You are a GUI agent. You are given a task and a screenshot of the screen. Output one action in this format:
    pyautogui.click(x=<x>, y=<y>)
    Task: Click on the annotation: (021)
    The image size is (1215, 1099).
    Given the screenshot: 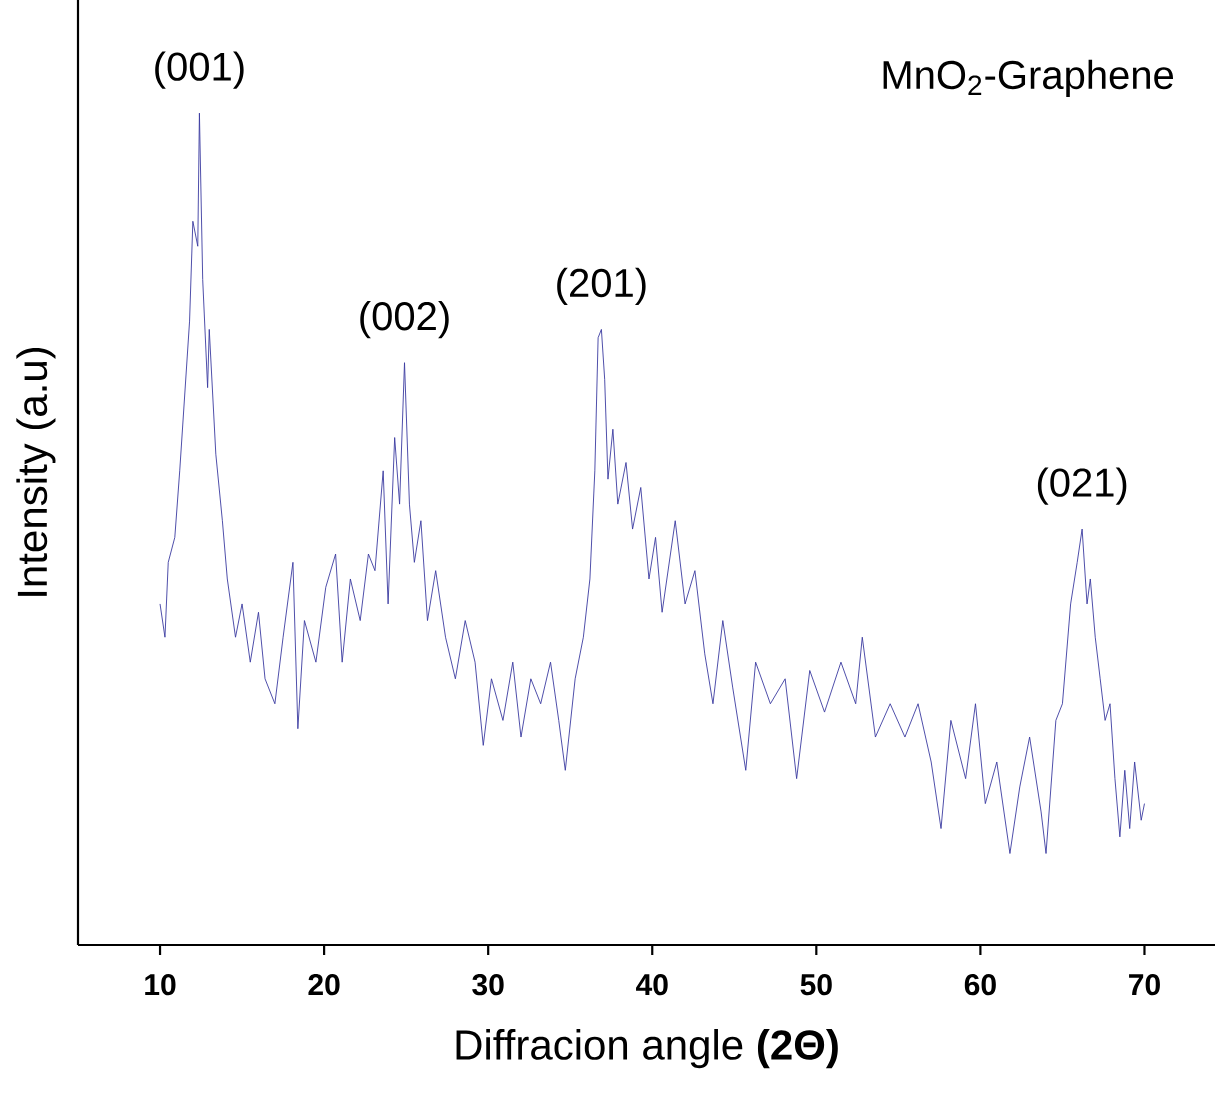 What is the action you would take?
    pyautogui.click(x=1082, y=486)
    